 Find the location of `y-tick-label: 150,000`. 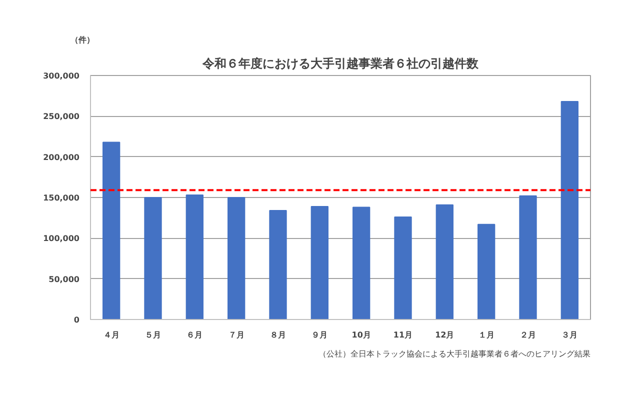

y-tick-label: 150,000 is located at coordinates (61, 198).